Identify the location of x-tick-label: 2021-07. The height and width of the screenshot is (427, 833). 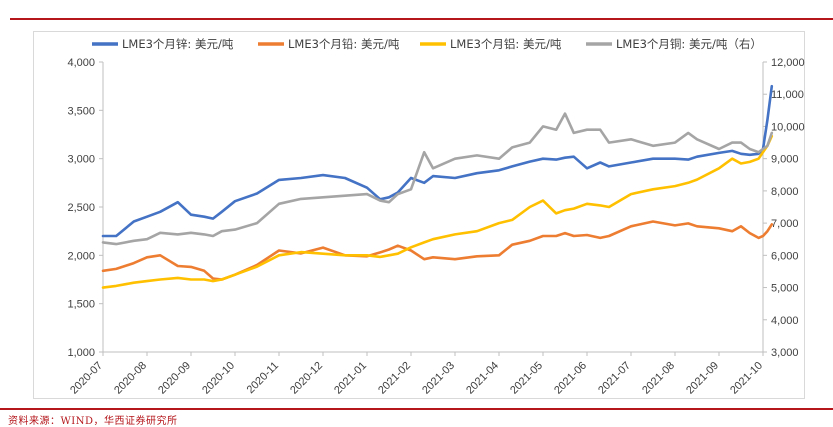
(614, 378).